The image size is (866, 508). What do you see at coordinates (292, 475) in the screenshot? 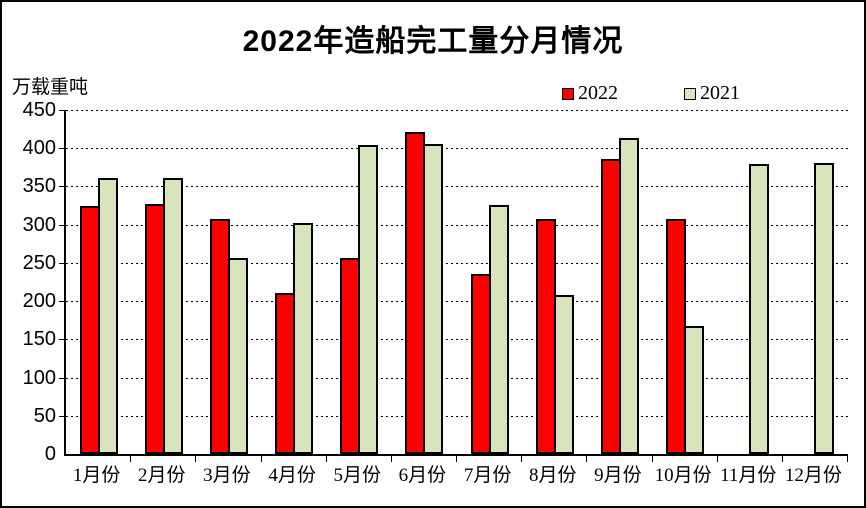
I see `x-axis-tick-label-4月份: 4月份` at bounding box center [292, 475].